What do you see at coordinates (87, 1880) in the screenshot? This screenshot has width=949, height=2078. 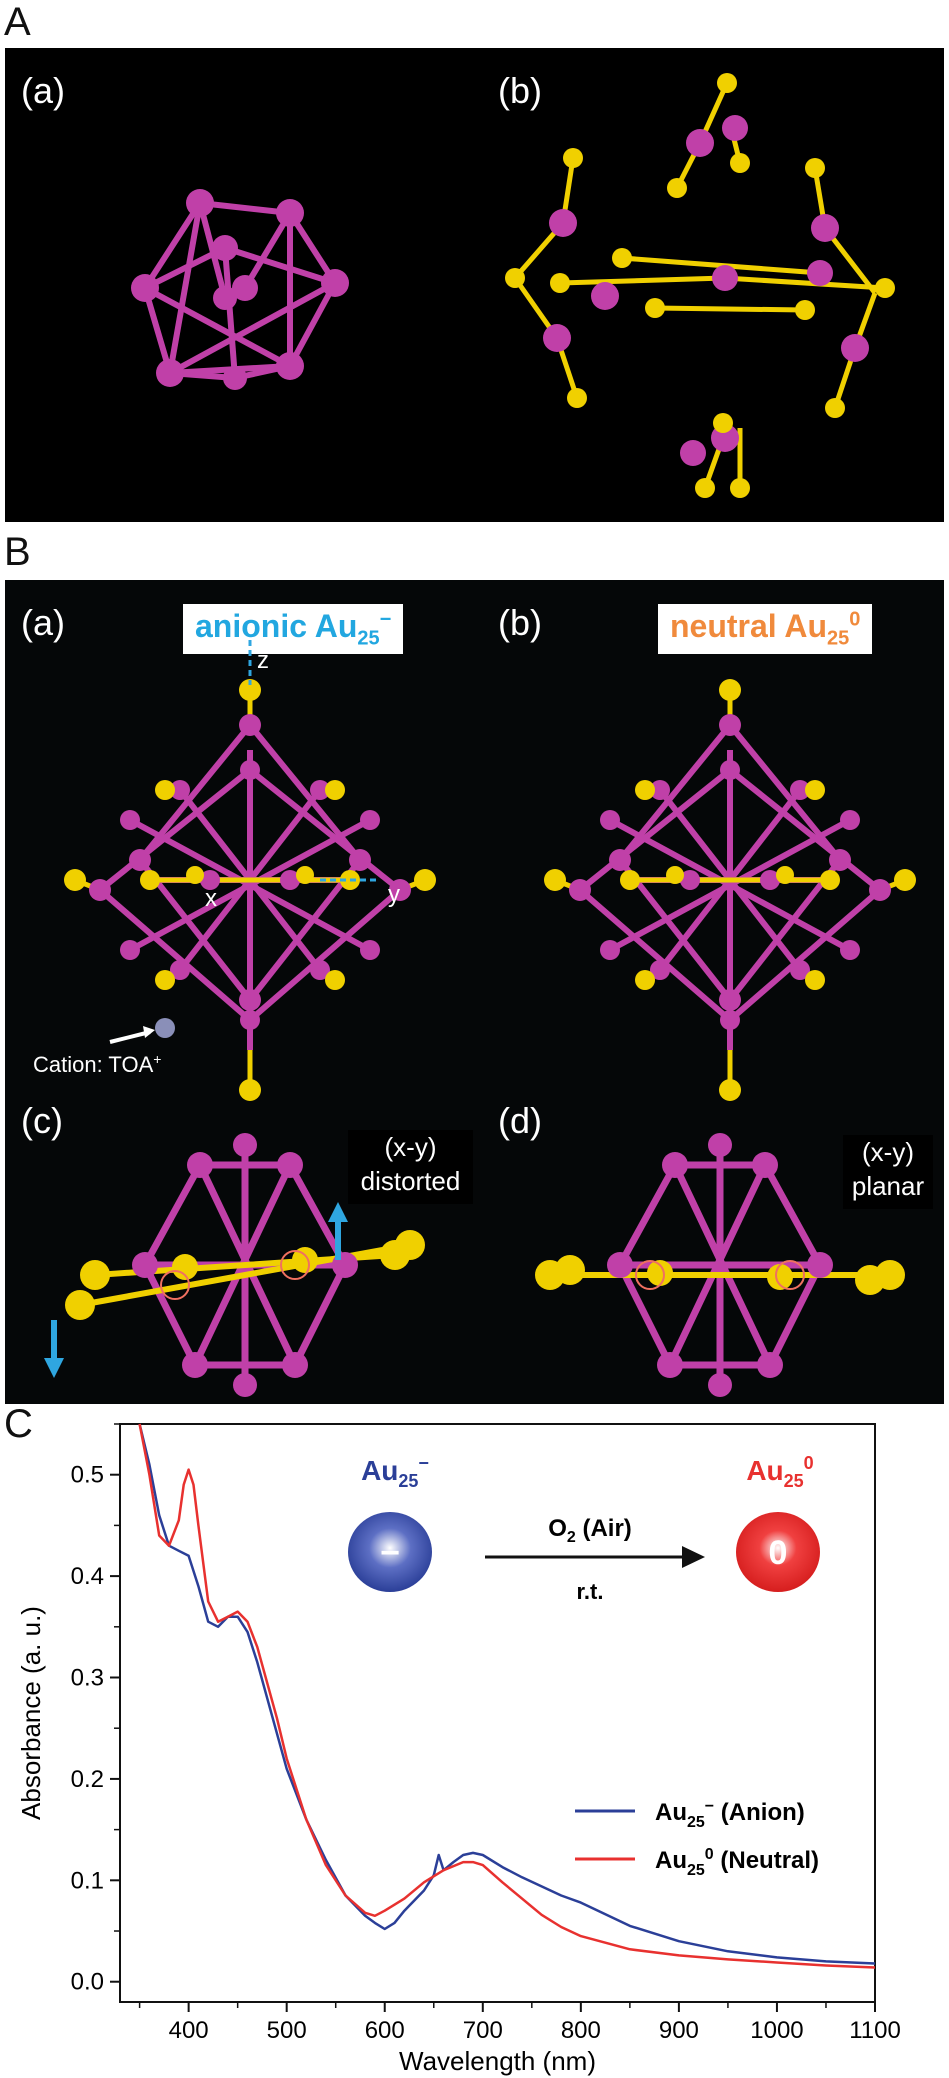 I see `y-tick-label: 0.1` at bounding box center [87, 1880].